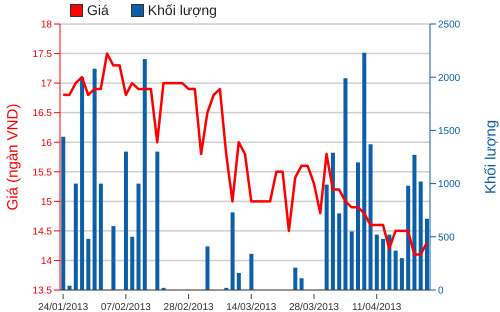  I want to click on y-tick-label: 13.5, so click(42, 291).